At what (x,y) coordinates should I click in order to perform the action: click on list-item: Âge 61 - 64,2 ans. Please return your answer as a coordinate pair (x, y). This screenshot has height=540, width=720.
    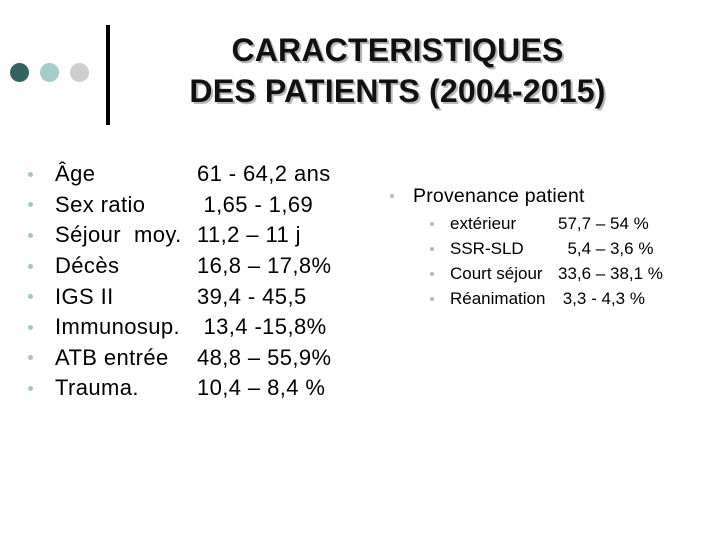
    Looking at the image, I should click on (205, 174).